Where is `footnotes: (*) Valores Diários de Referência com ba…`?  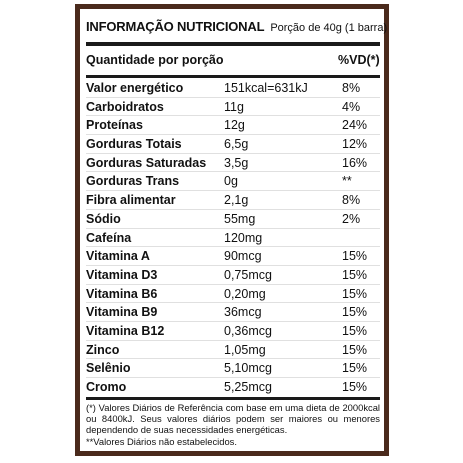
footnotes: (*) Valores Diários de Referência com ba… is located at coordinates (233, 424).